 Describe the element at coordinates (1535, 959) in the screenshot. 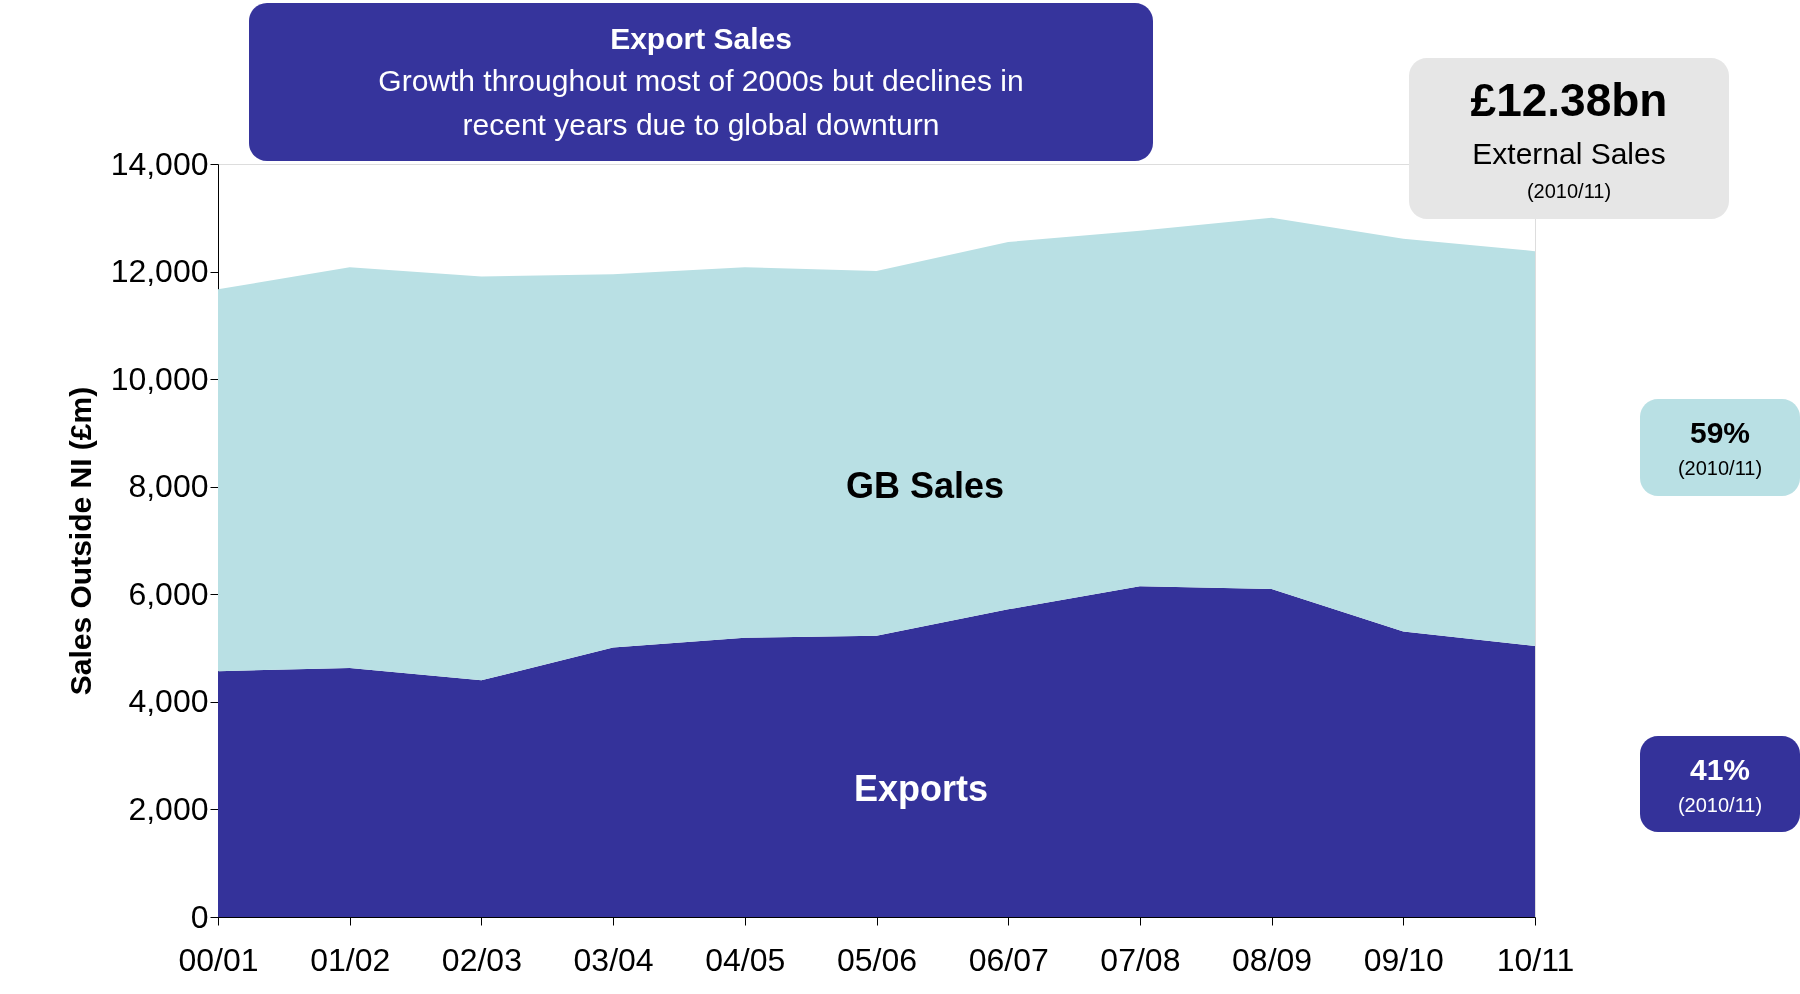

I see `x-tick-label: 10/11` at that location.